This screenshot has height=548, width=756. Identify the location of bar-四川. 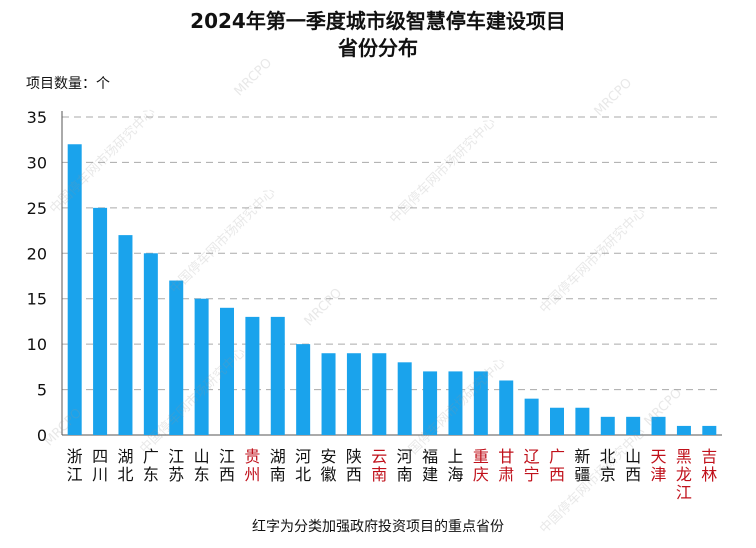
(100, 321).